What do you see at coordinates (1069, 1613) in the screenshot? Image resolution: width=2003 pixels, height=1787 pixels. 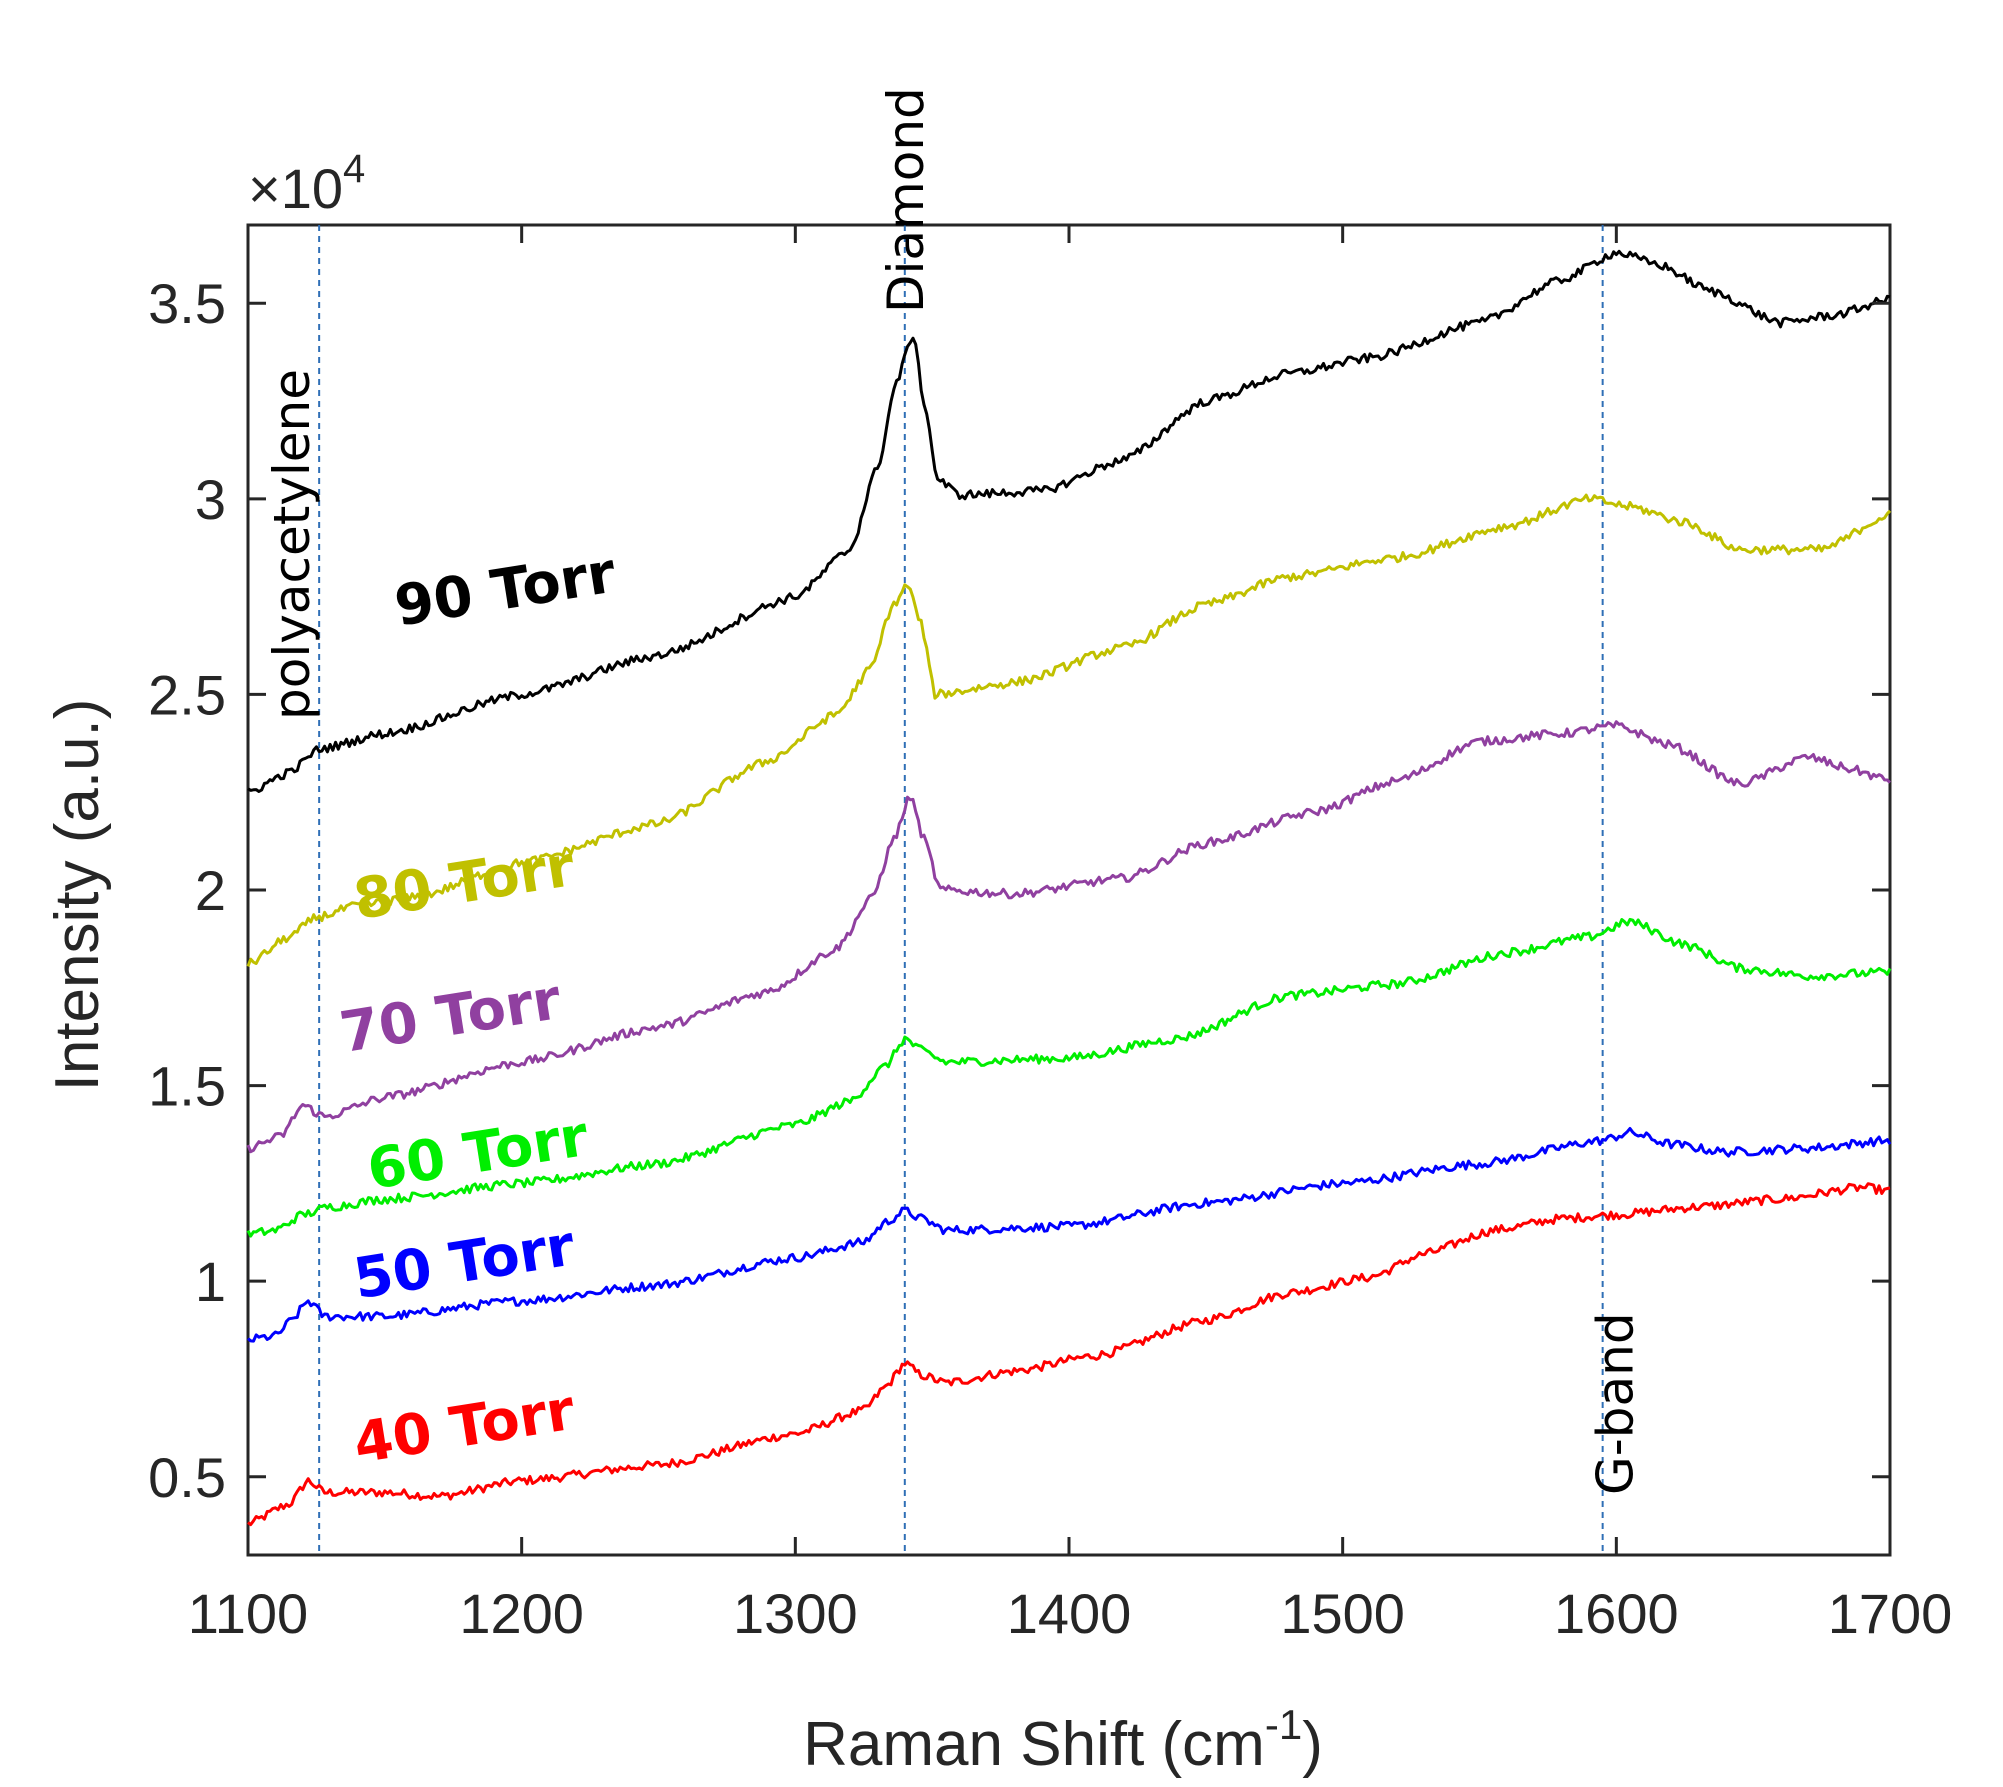 I see `x-tick-label: 1400` at bounding box center [1069, 1613].